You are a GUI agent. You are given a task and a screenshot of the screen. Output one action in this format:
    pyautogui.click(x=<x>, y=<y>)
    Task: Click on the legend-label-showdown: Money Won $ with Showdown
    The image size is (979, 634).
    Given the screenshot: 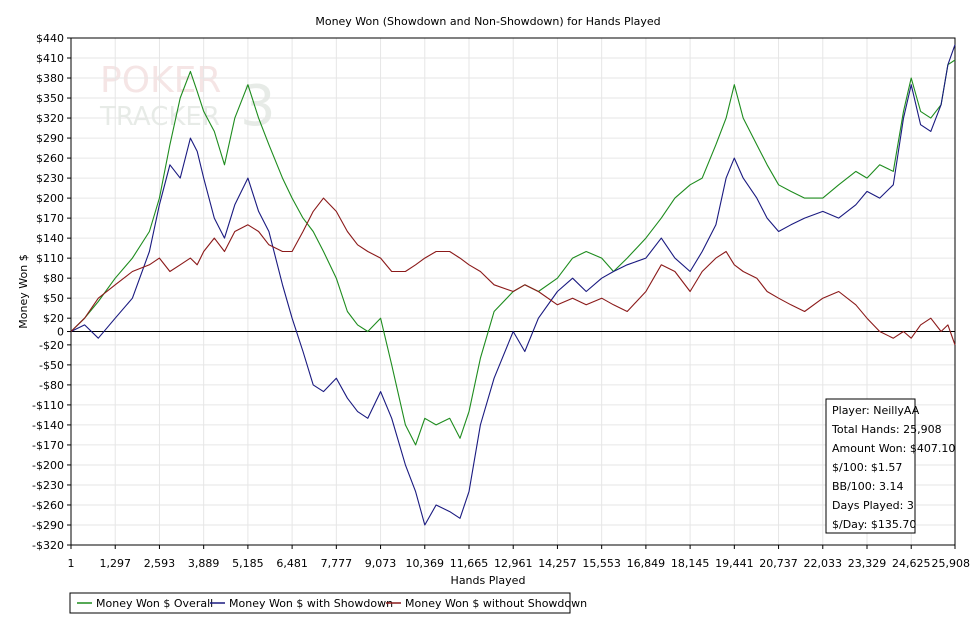 What is the action you would take?
    pyautogui.click(x=311, y=603)
    